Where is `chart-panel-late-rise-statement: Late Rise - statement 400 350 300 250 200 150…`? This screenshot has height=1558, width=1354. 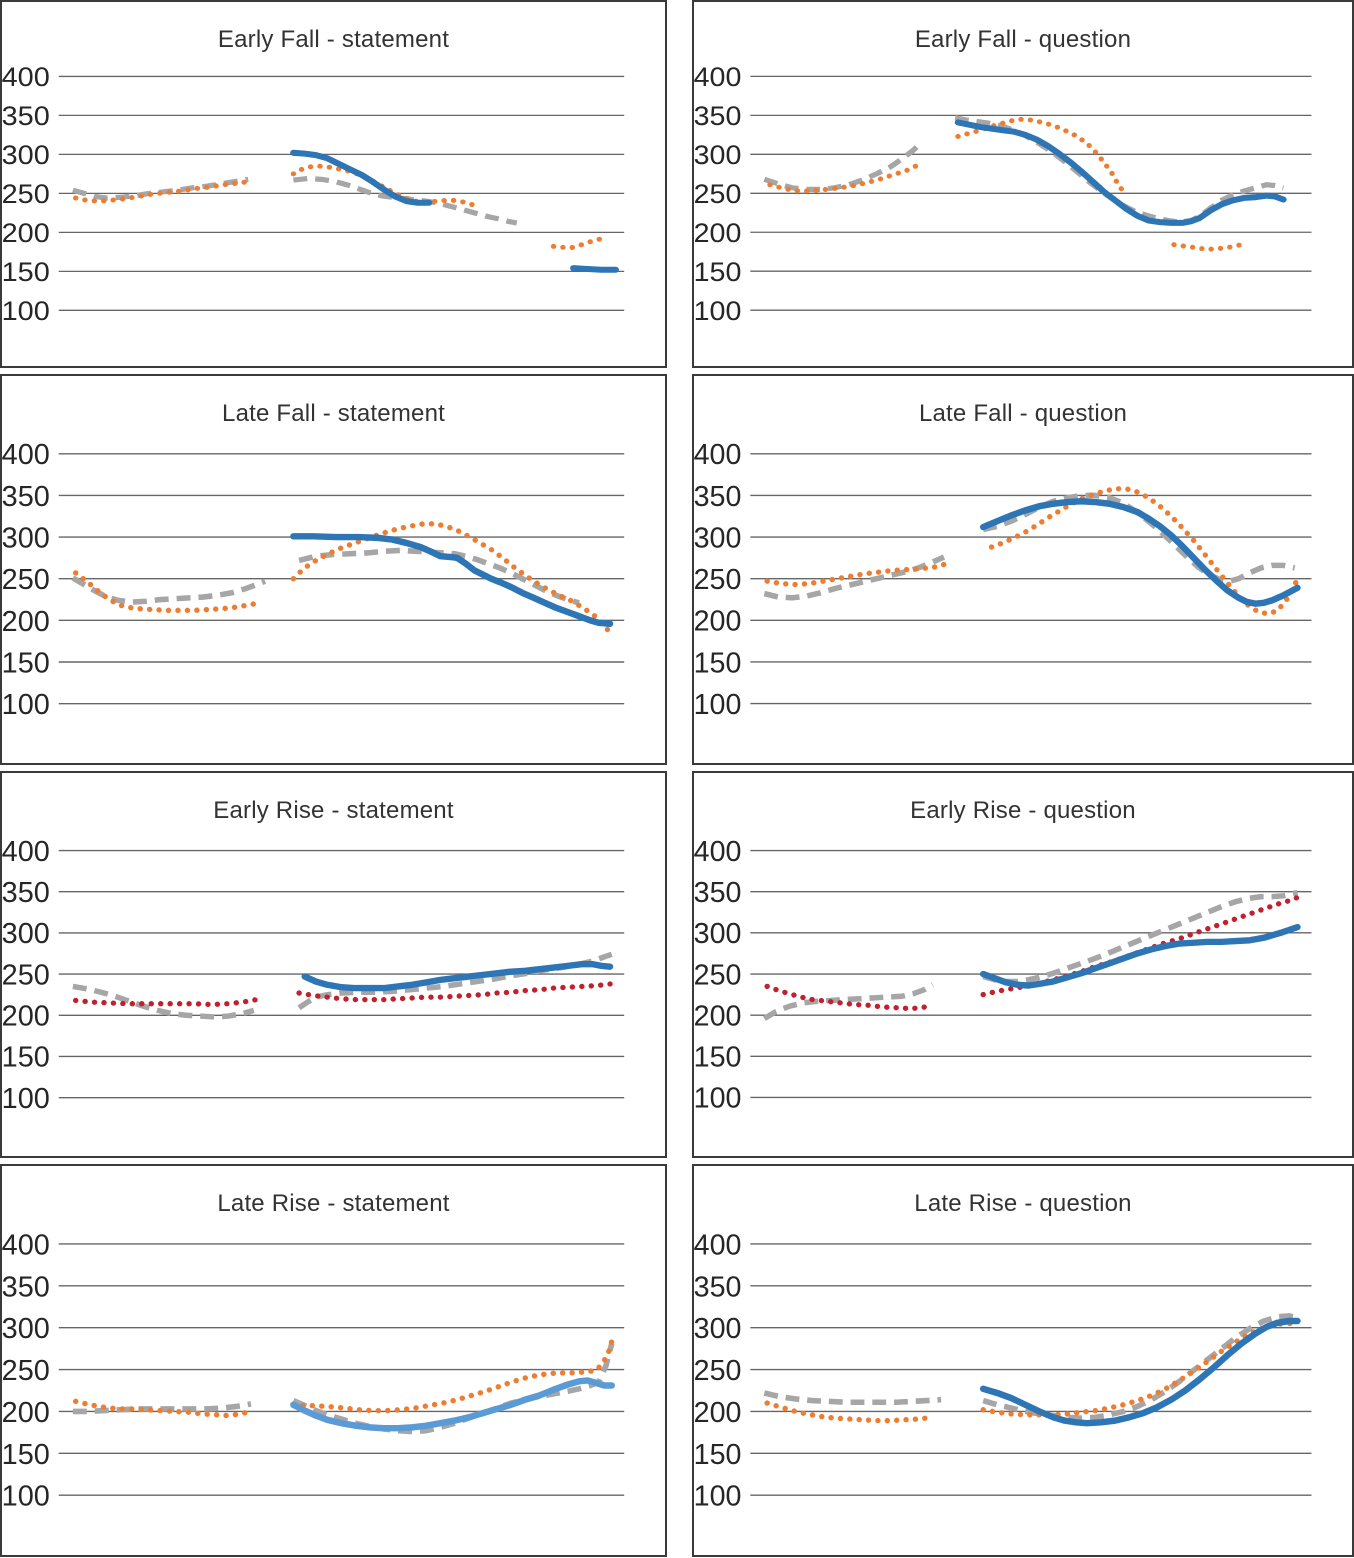
chart-panel-late-rise-statement: Late Rise - statement 400 350 300 250 200 150… is located at coordinates (333, 1360).